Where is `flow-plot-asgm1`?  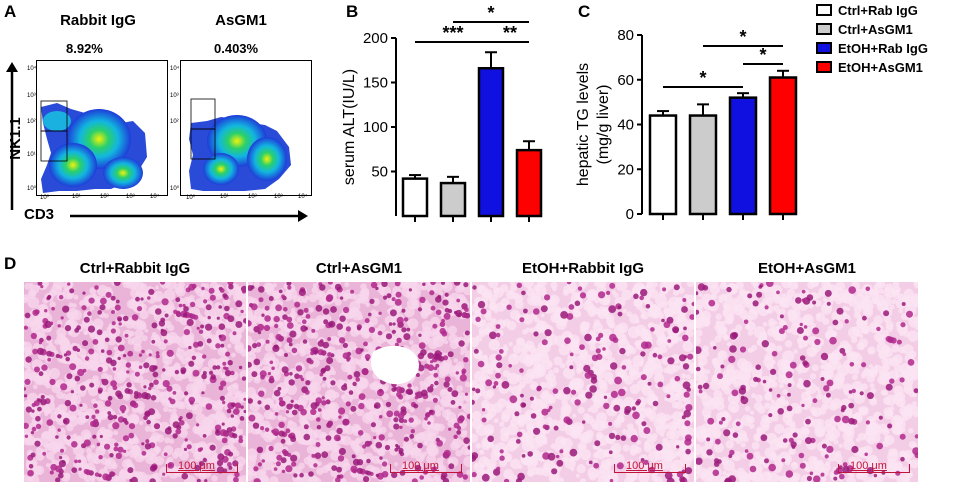
flow-plot-asgm1 is located at coordinates (246, 128).